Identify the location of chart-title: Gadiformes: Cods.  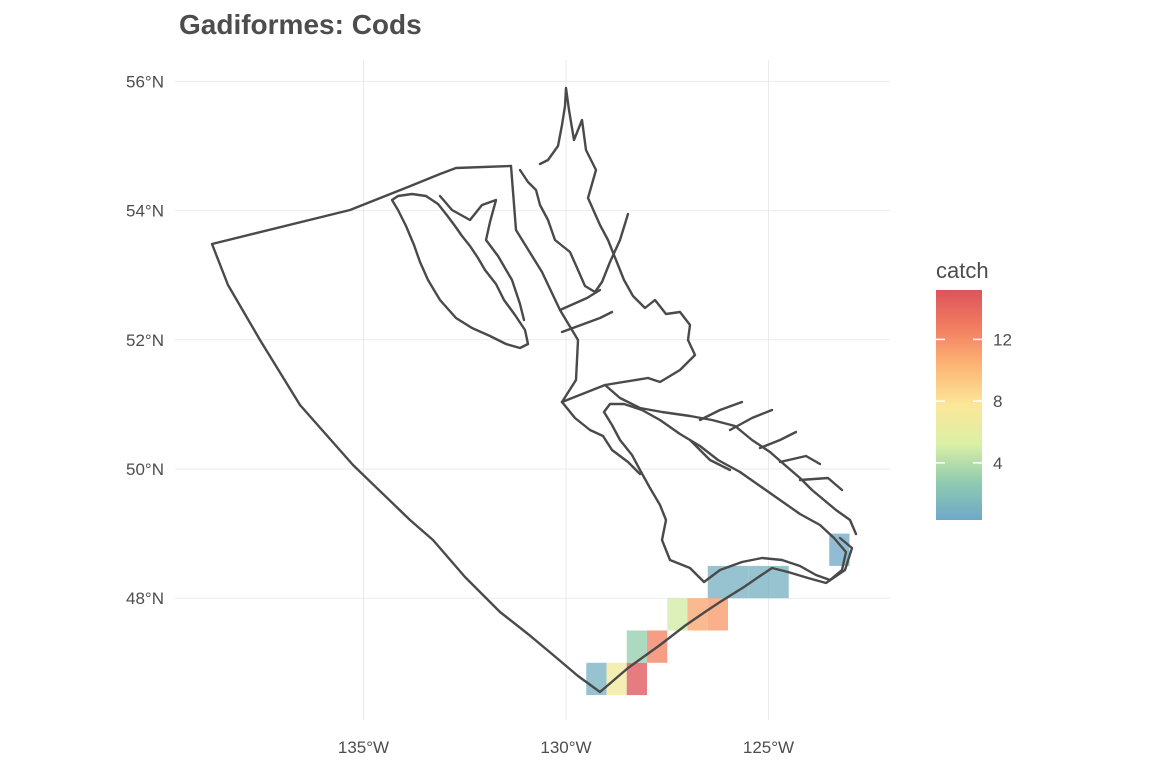
(300, 24).